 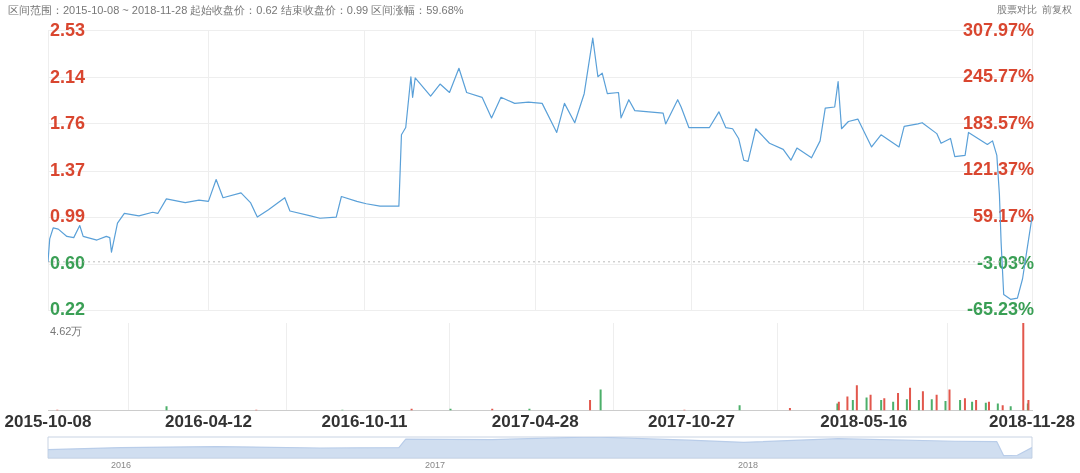 What do you see at coordinates (998, 76) in the screenshot?
I see `y2-tick-label: 245.77%` at bounding box center [998, 76].